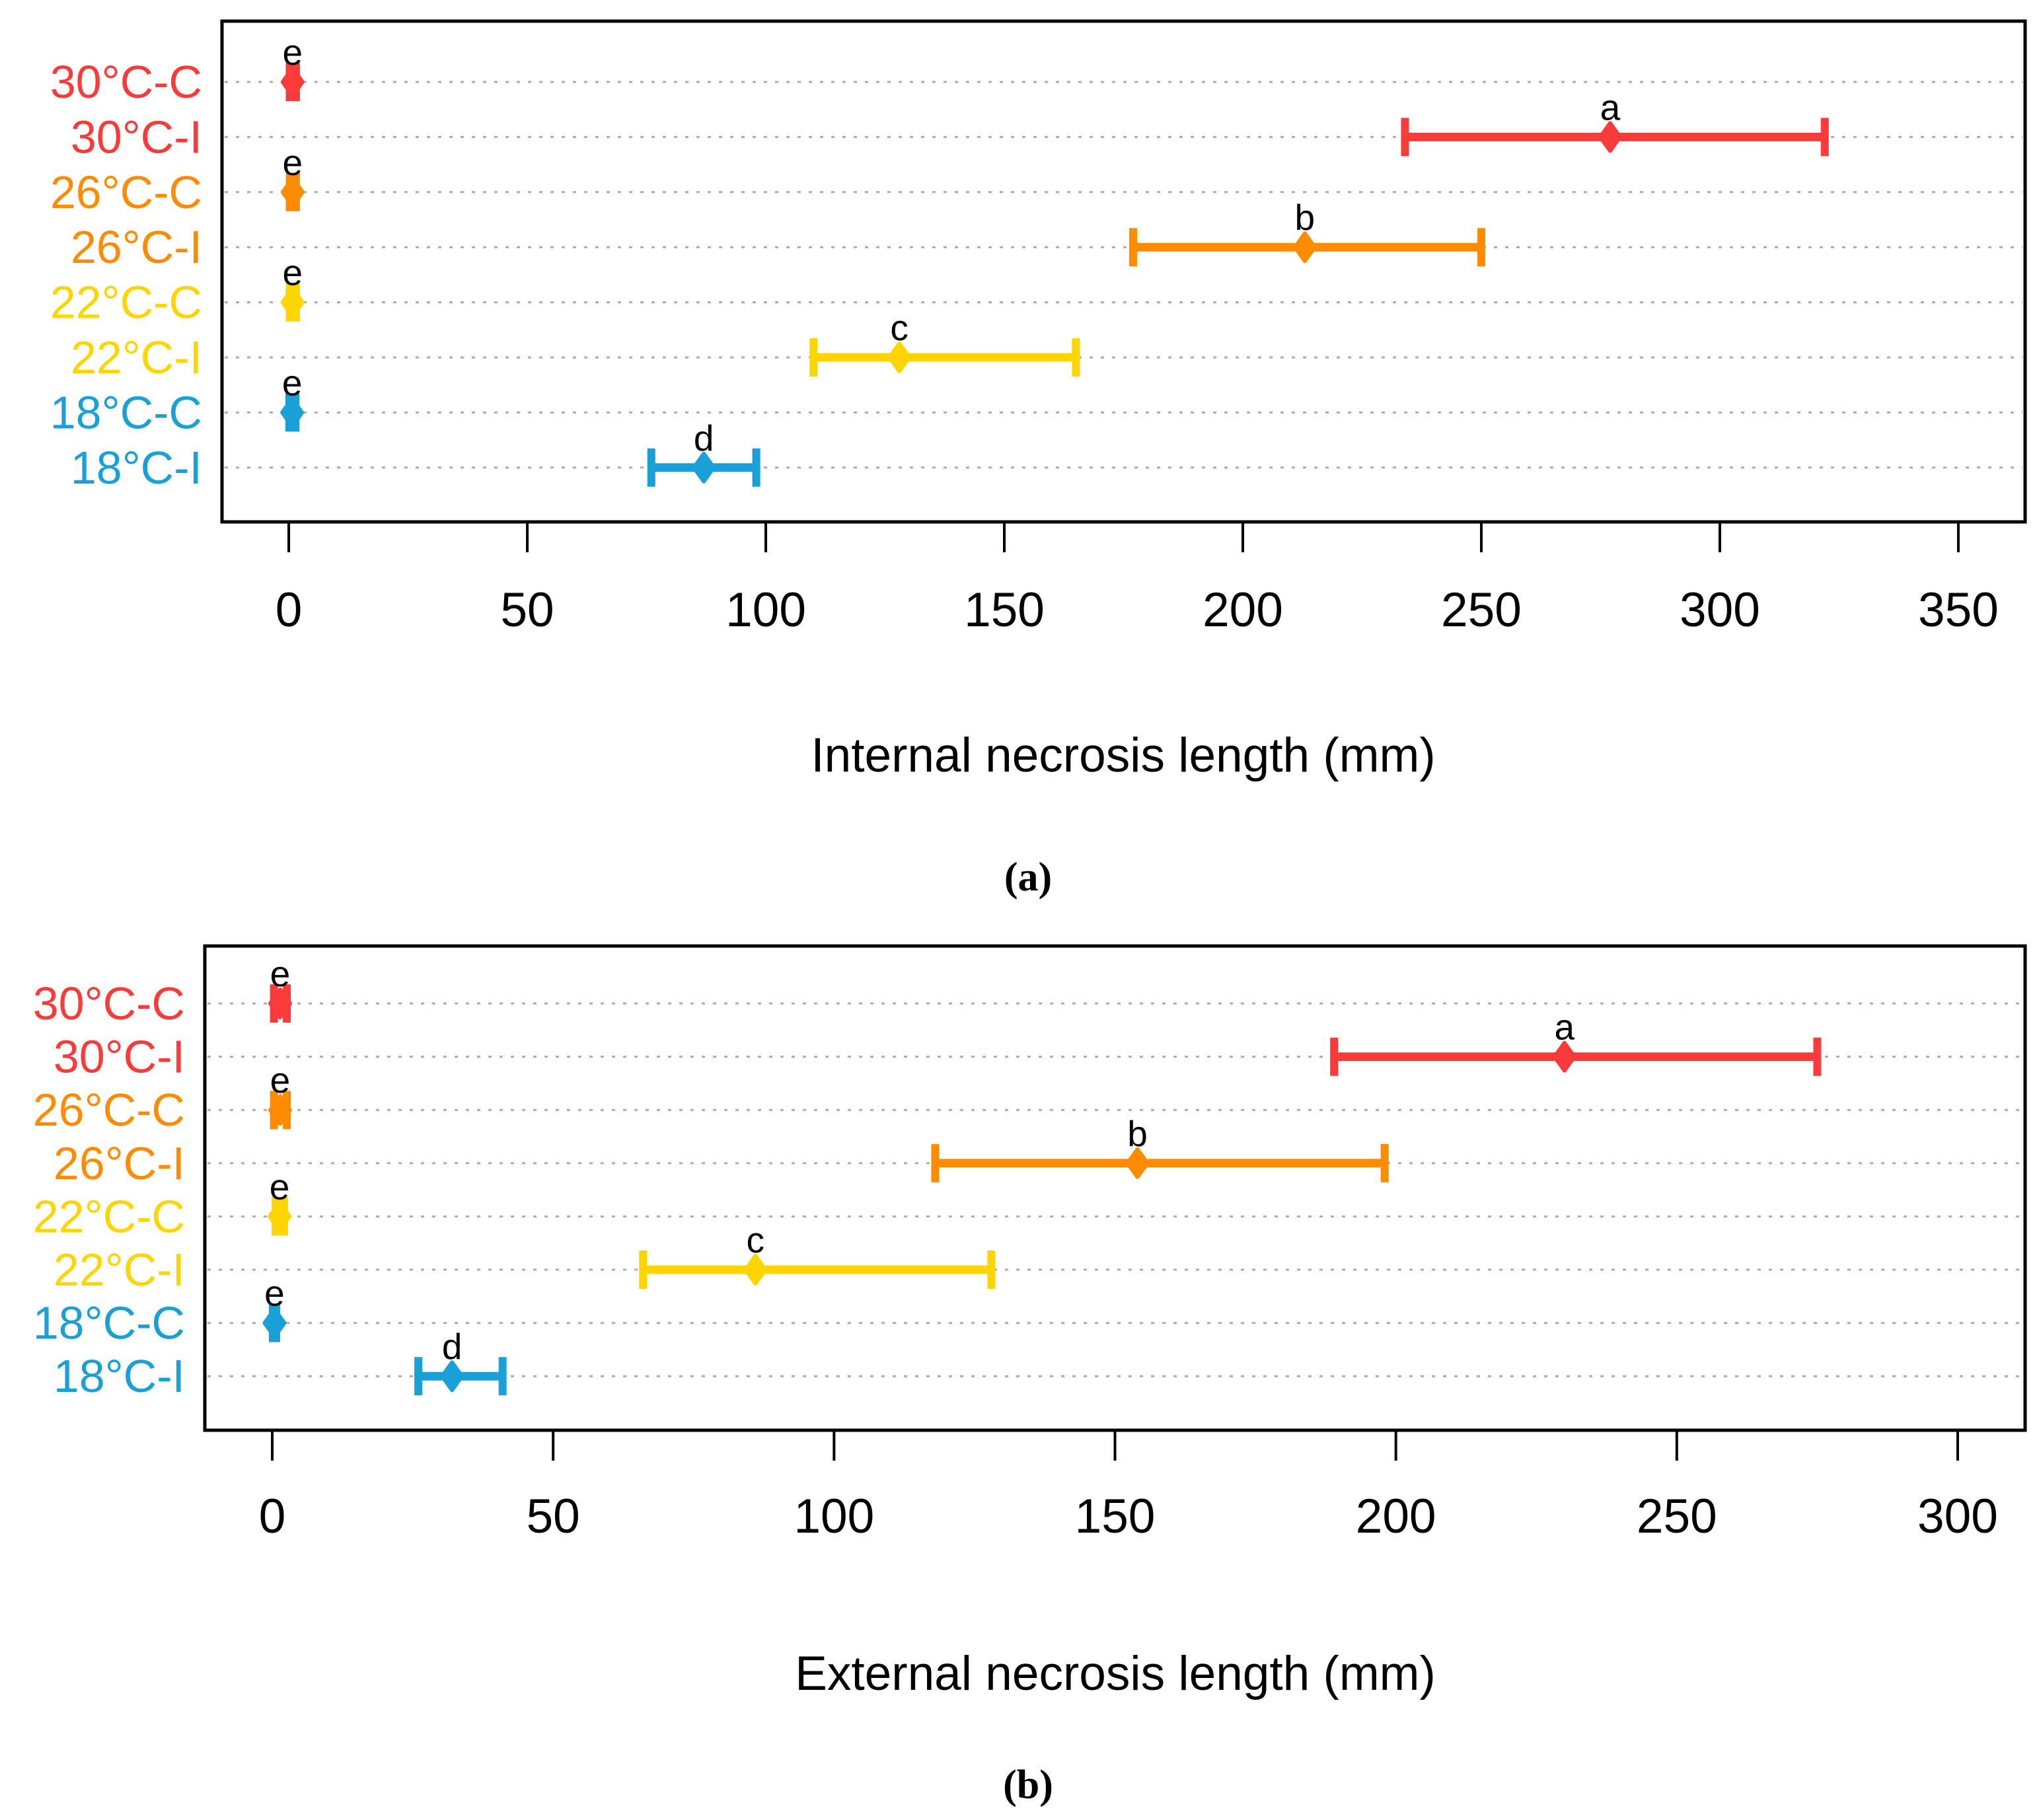 Image resolution: width=2039 pixels, height=1820 pixels. What do you see at coordinates (1115, 1673) in the screenshot?
I see `panel-b-x-axis-title: External necrosis length (mm)` at bounding box center [1115, 1673].